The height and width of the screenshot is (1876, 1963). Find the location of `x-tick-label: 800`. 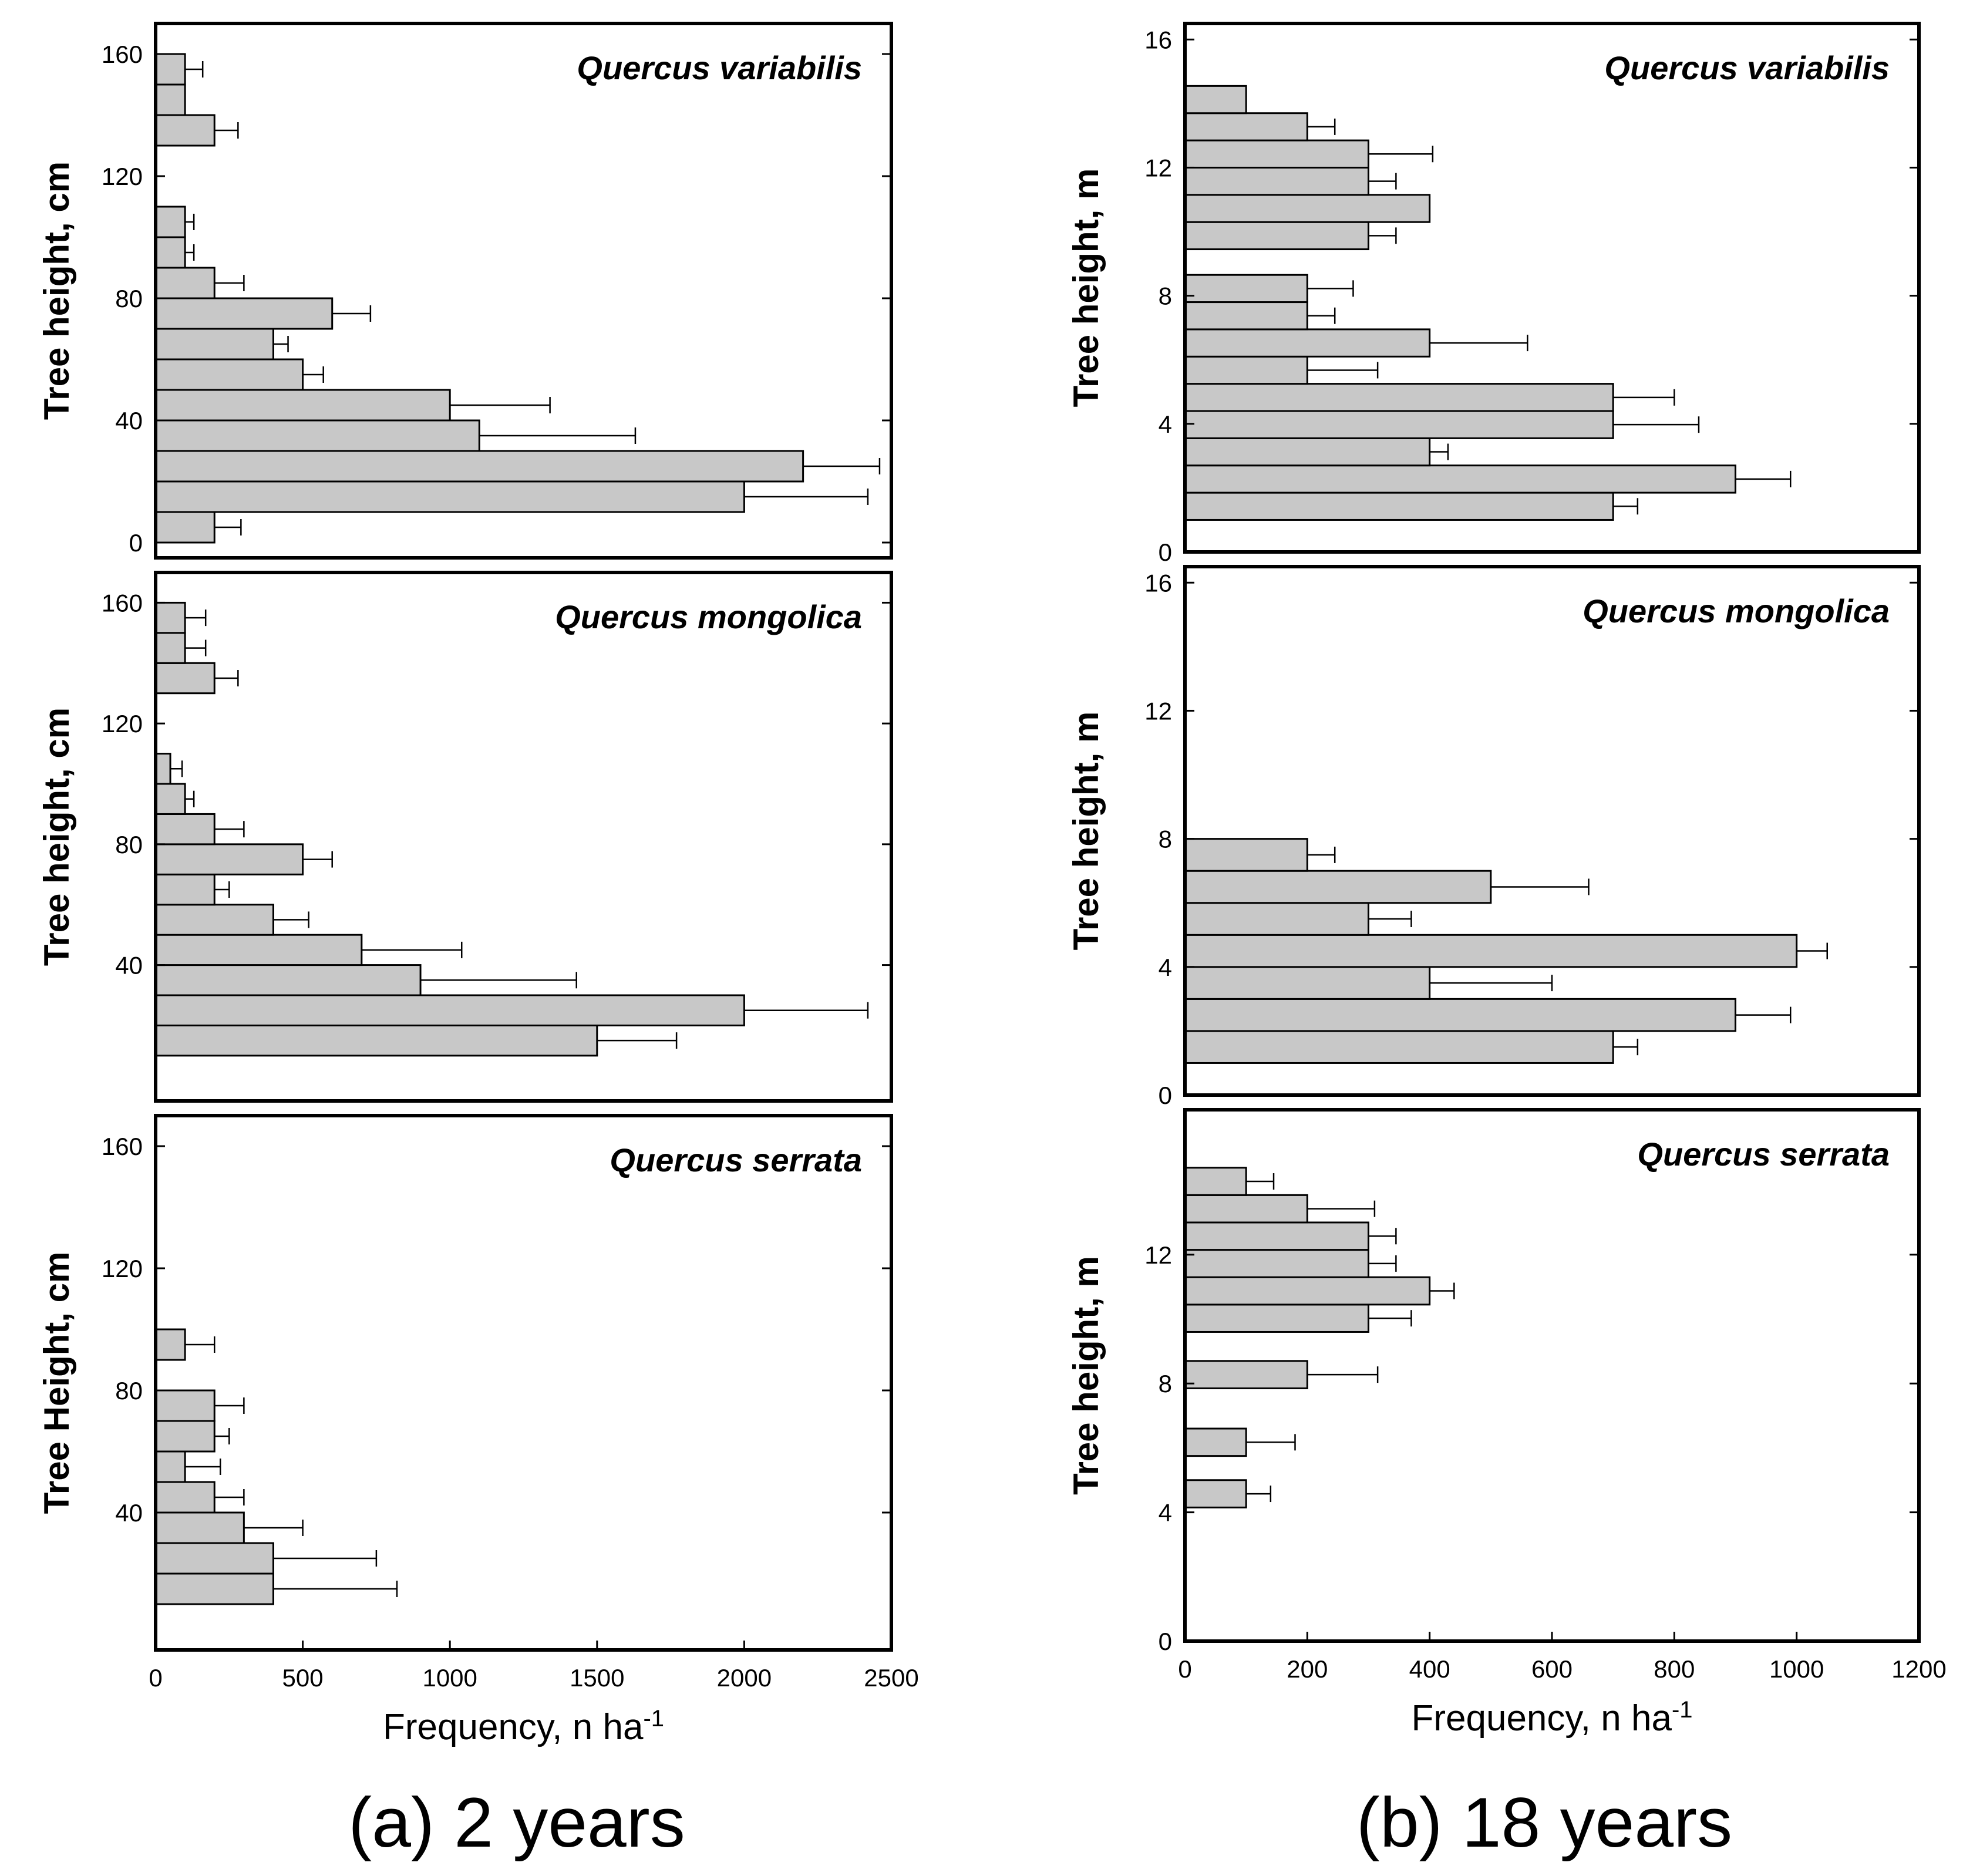

x-tick-label: 800 is located at coordinates (1674, 1669).